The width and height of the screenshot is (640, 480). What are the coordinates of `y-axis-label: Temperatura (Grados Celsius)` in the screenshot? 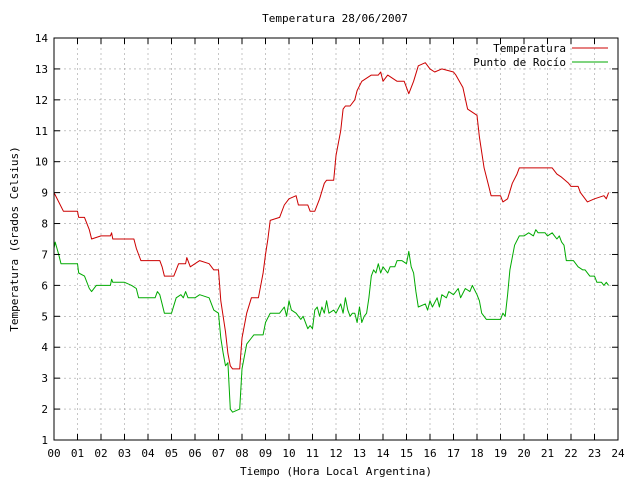 It's located at (14, 238).